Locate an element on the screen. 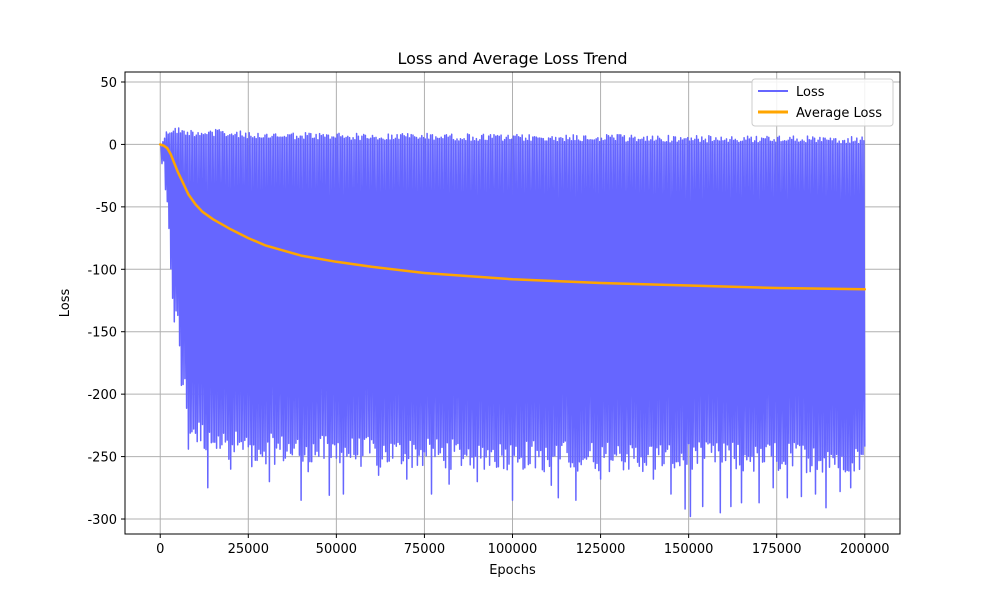  y-tick-label: -250 is located at coordinates (102, 458).